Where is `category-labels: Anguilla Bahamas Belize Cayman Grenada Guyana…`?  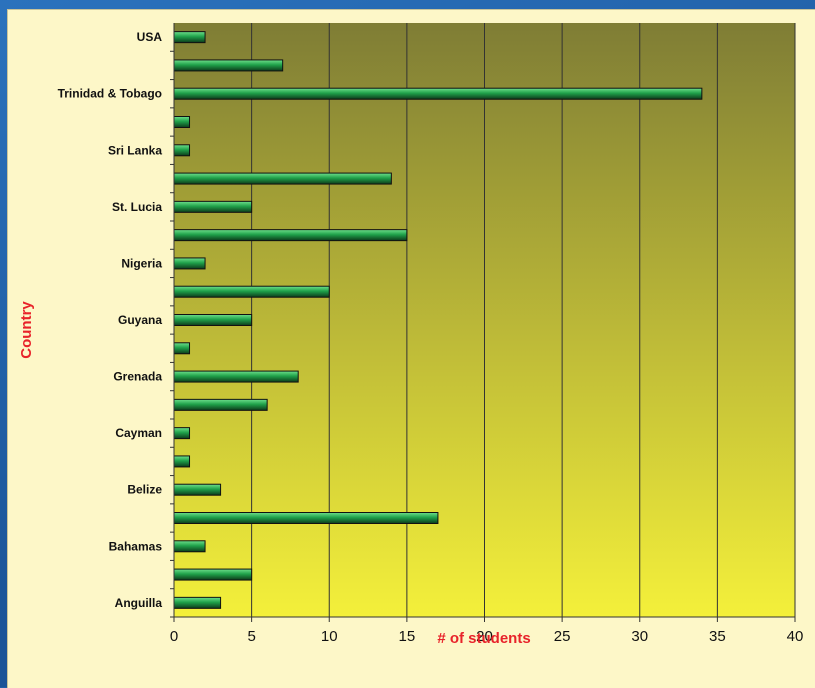
category-labels: Anguilla Bahamas Belize Cayman Grenada Guyana… is located at coordinates (110, 320).